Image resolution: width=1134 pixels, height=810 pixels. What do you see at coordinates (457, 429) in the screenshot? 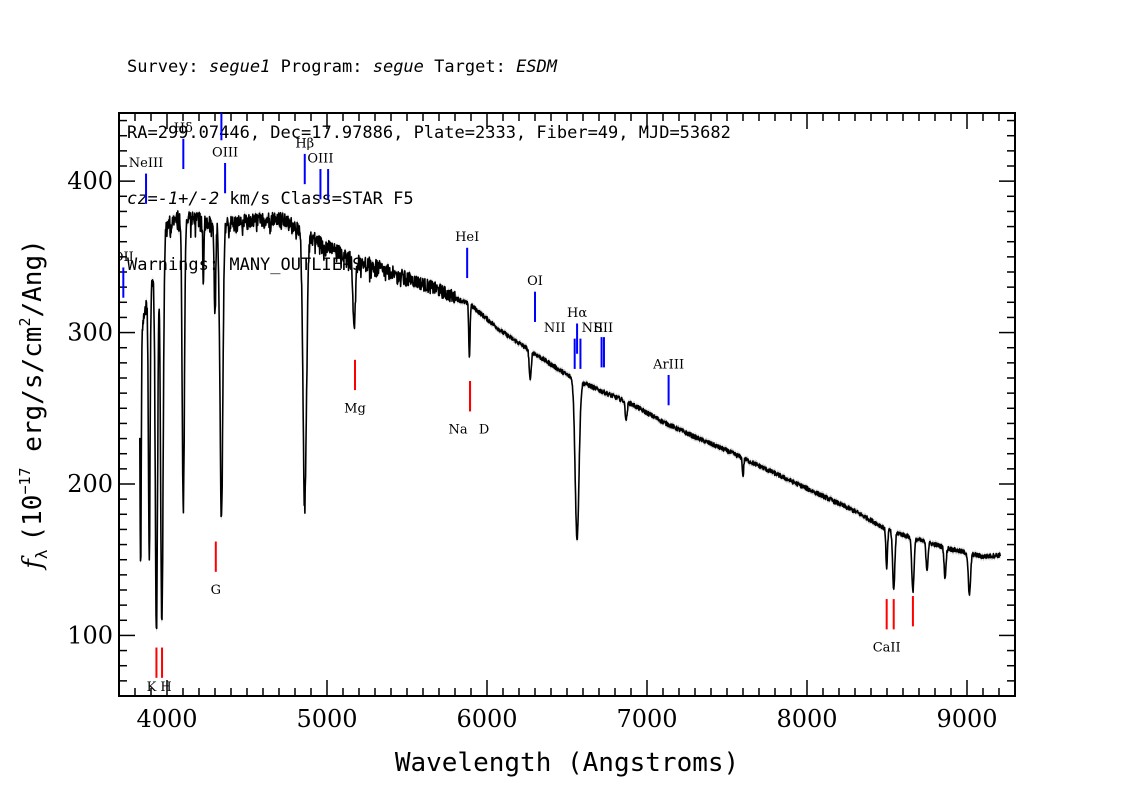
I see `absorption-marker-label: Na` at bounding box center [457, 429].